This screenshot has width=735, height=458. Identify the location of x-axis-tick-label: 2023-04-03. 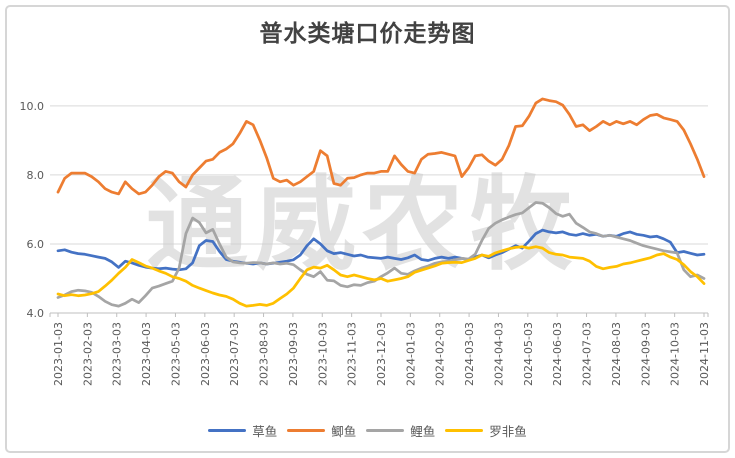
(146, 354).